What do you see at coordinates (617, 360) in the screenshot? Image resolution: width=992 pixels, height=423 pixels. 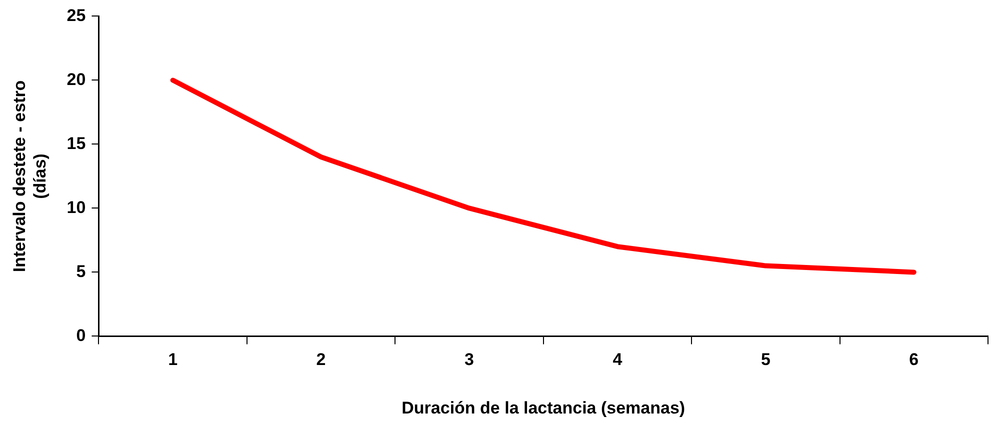 I see `x-tick-label: 4` at bounding box center [617, 360].